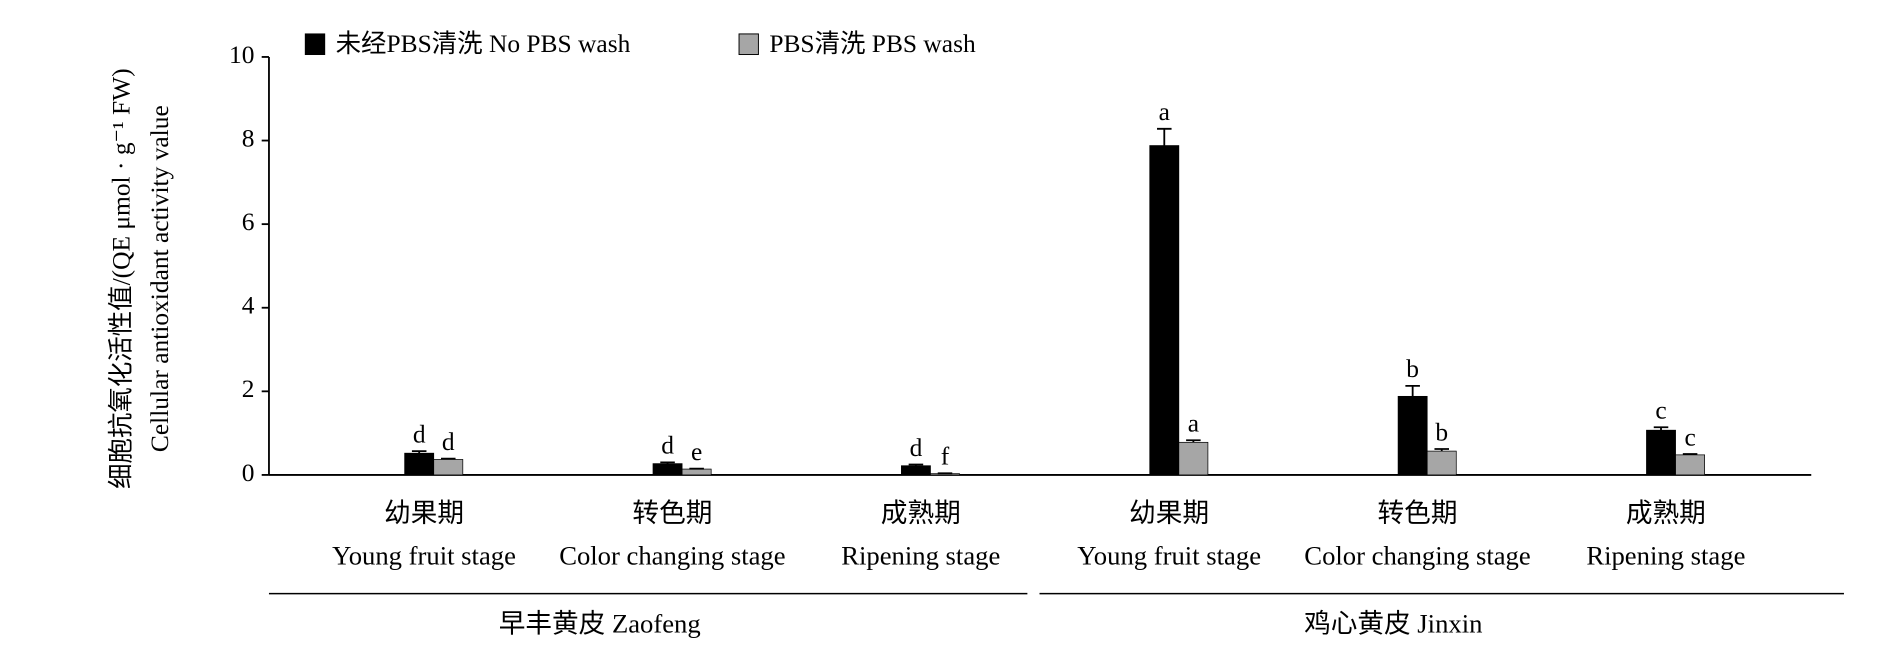 The height and width of the screenshot is (650, 1890). What do you see at coordinates (1393, 623) in the screenshot?
I see `group-label: 鸡心黄皮 Jinxin` at bounding box center [1393, 623].